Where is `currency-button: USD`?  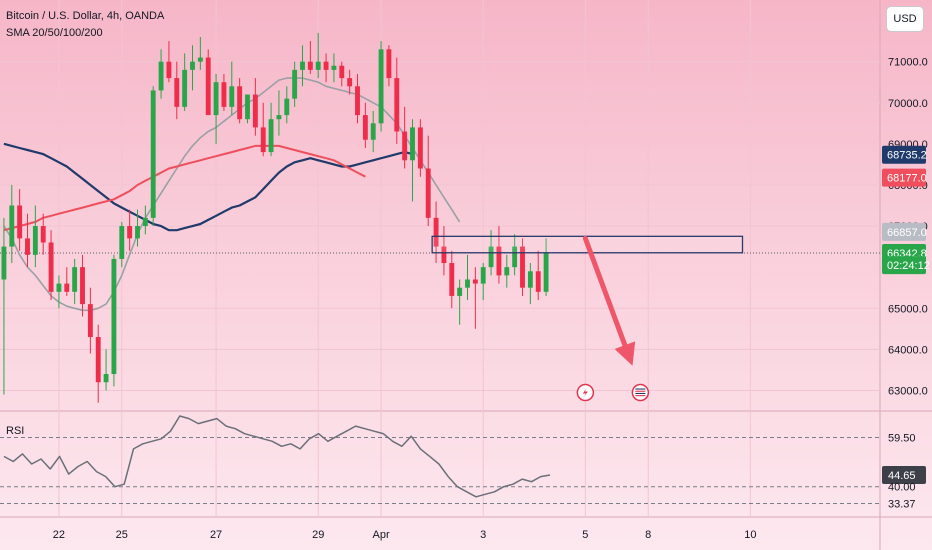
currency-button: USD is located at coordinates (905, 19).